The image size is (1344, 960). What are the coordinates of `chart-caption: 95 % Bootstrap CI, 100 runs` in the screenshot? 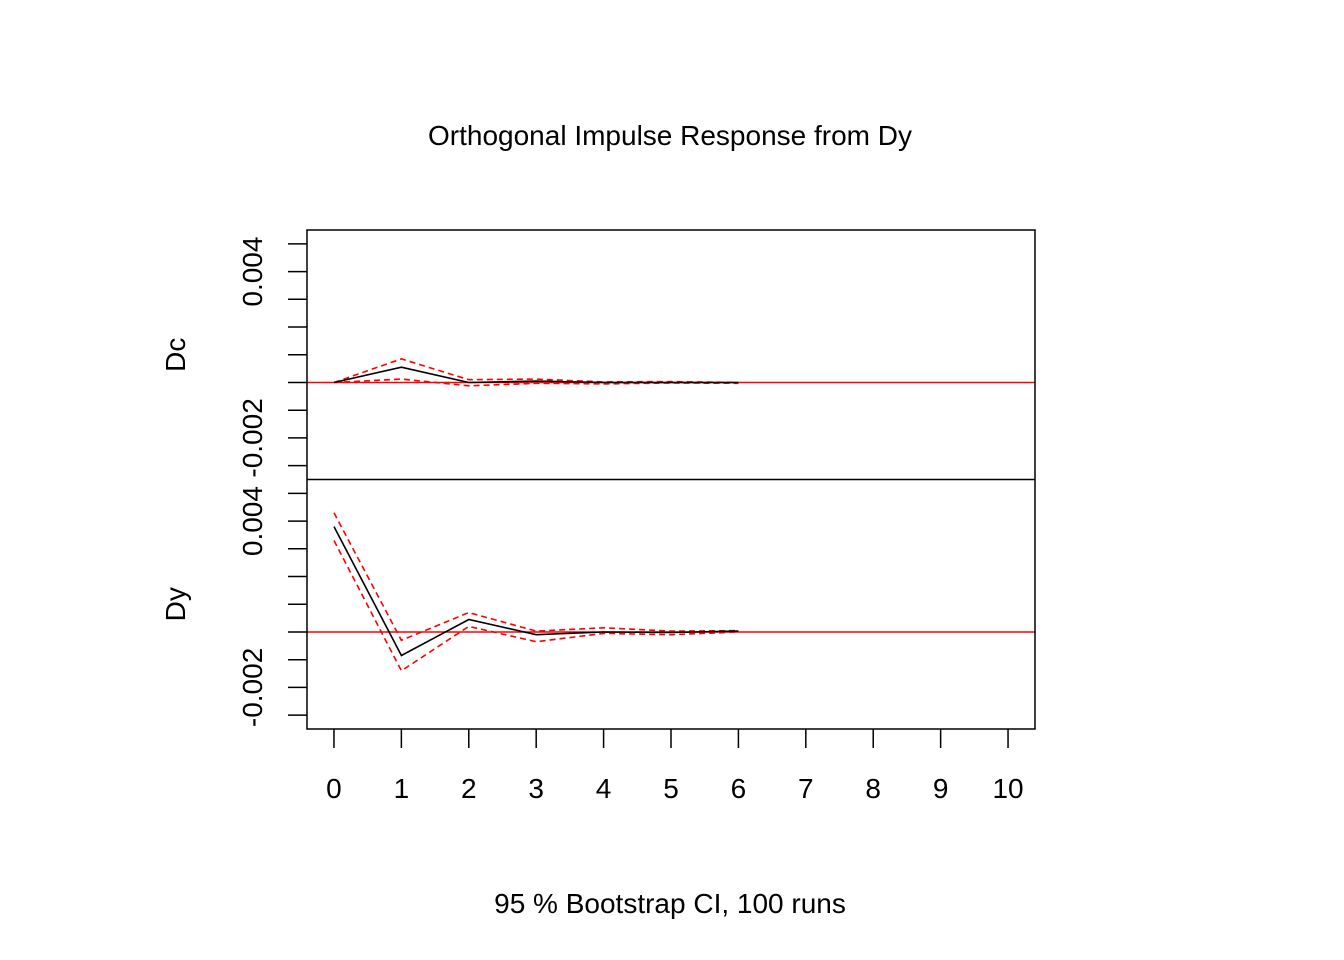 It's located at (670, 903).